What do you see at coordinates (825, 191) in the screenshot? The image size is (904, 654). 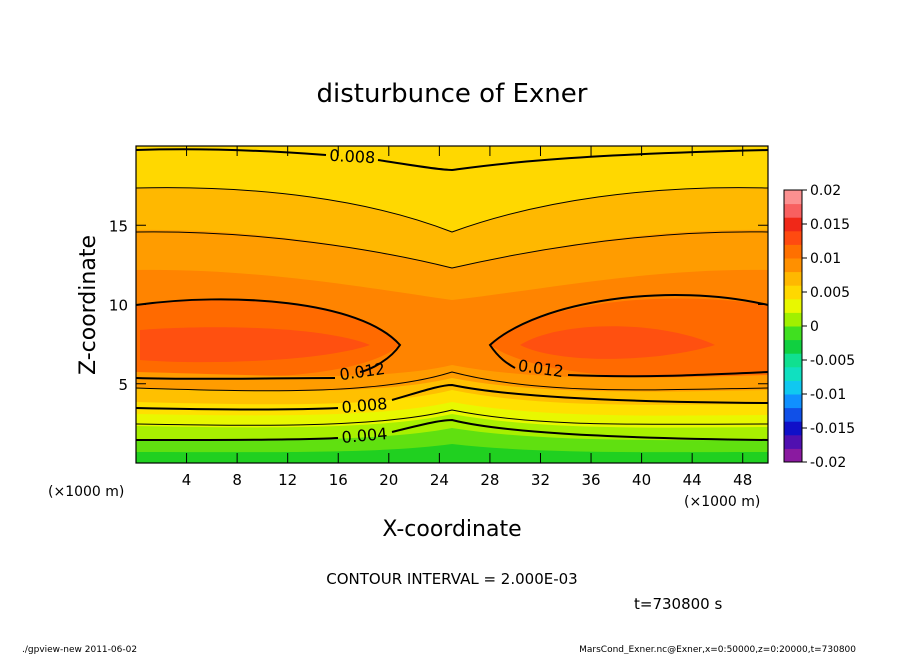 I see `colorbar-label: 0.02` at bounding box center [825, 191].